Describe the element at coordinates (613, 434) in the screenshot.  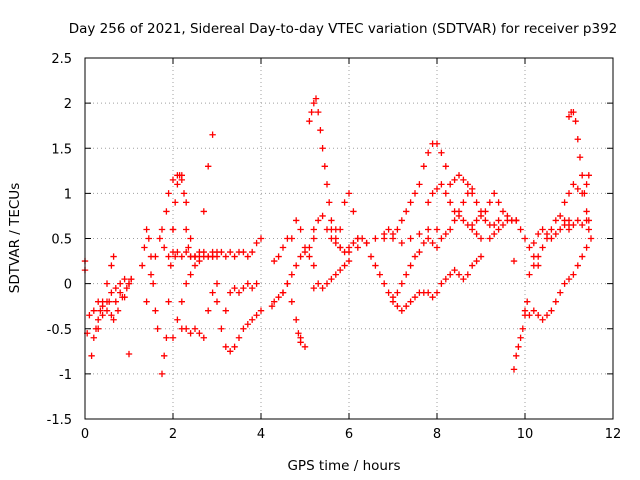
I see `x-tick-label: 12` at that location.